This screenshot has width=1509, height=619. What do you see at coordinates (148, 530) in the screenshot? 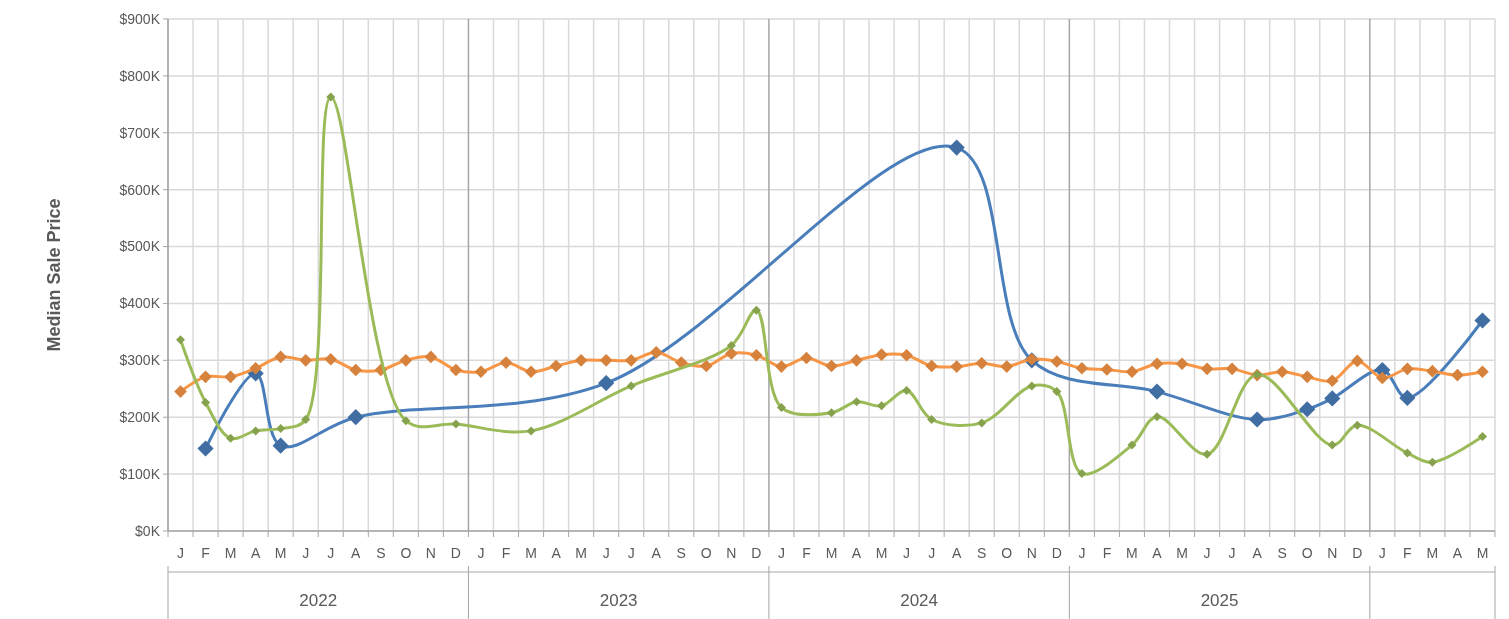
I see `y-tick-label: $0K` at bounding box center [148, 530].